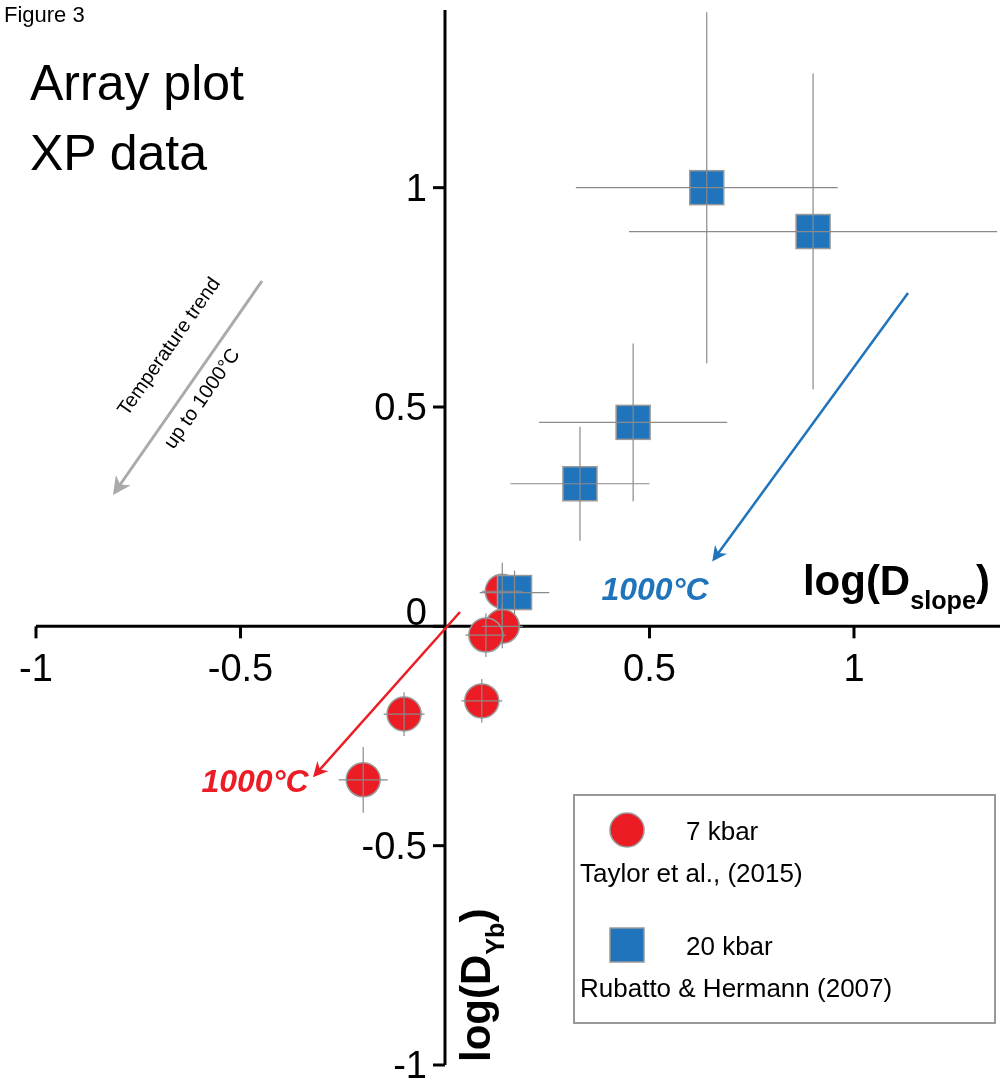 The image size is (1004, 1082). What do you see at coordinates (44, 14) in the screenshot?
I see `annotation: Figure 3` at bounding box center [44, 14].